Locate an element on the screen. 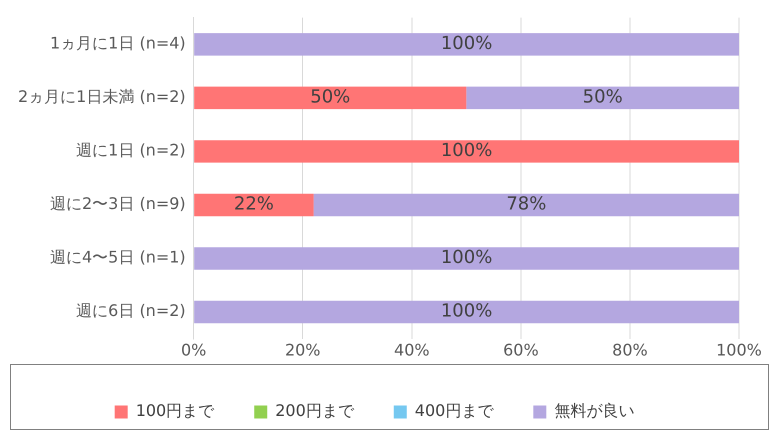 This screenshot has width=769, height=430. y-tick-label: 週に2〜3日 (n=9) is located at coordinates (118, 204).